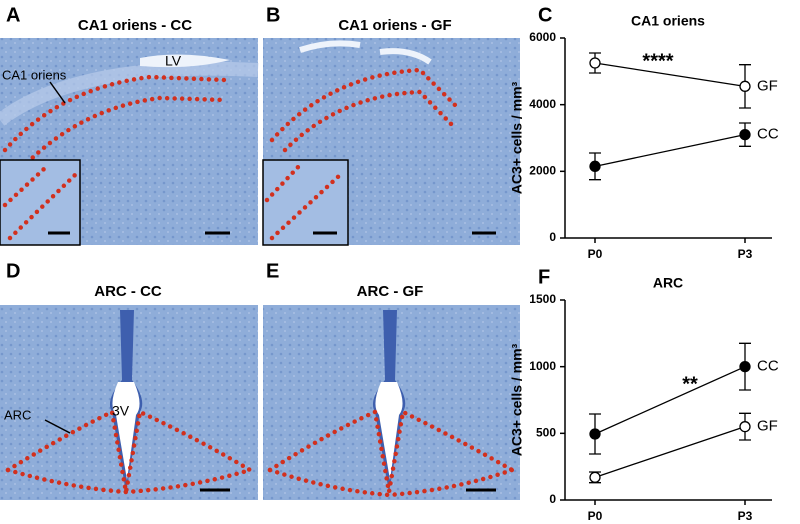  What do you see at coordinates (135, 25) in the screenshot?
I see `panel-title: CA1 oriens - CC` at bounding box center [135, 25].